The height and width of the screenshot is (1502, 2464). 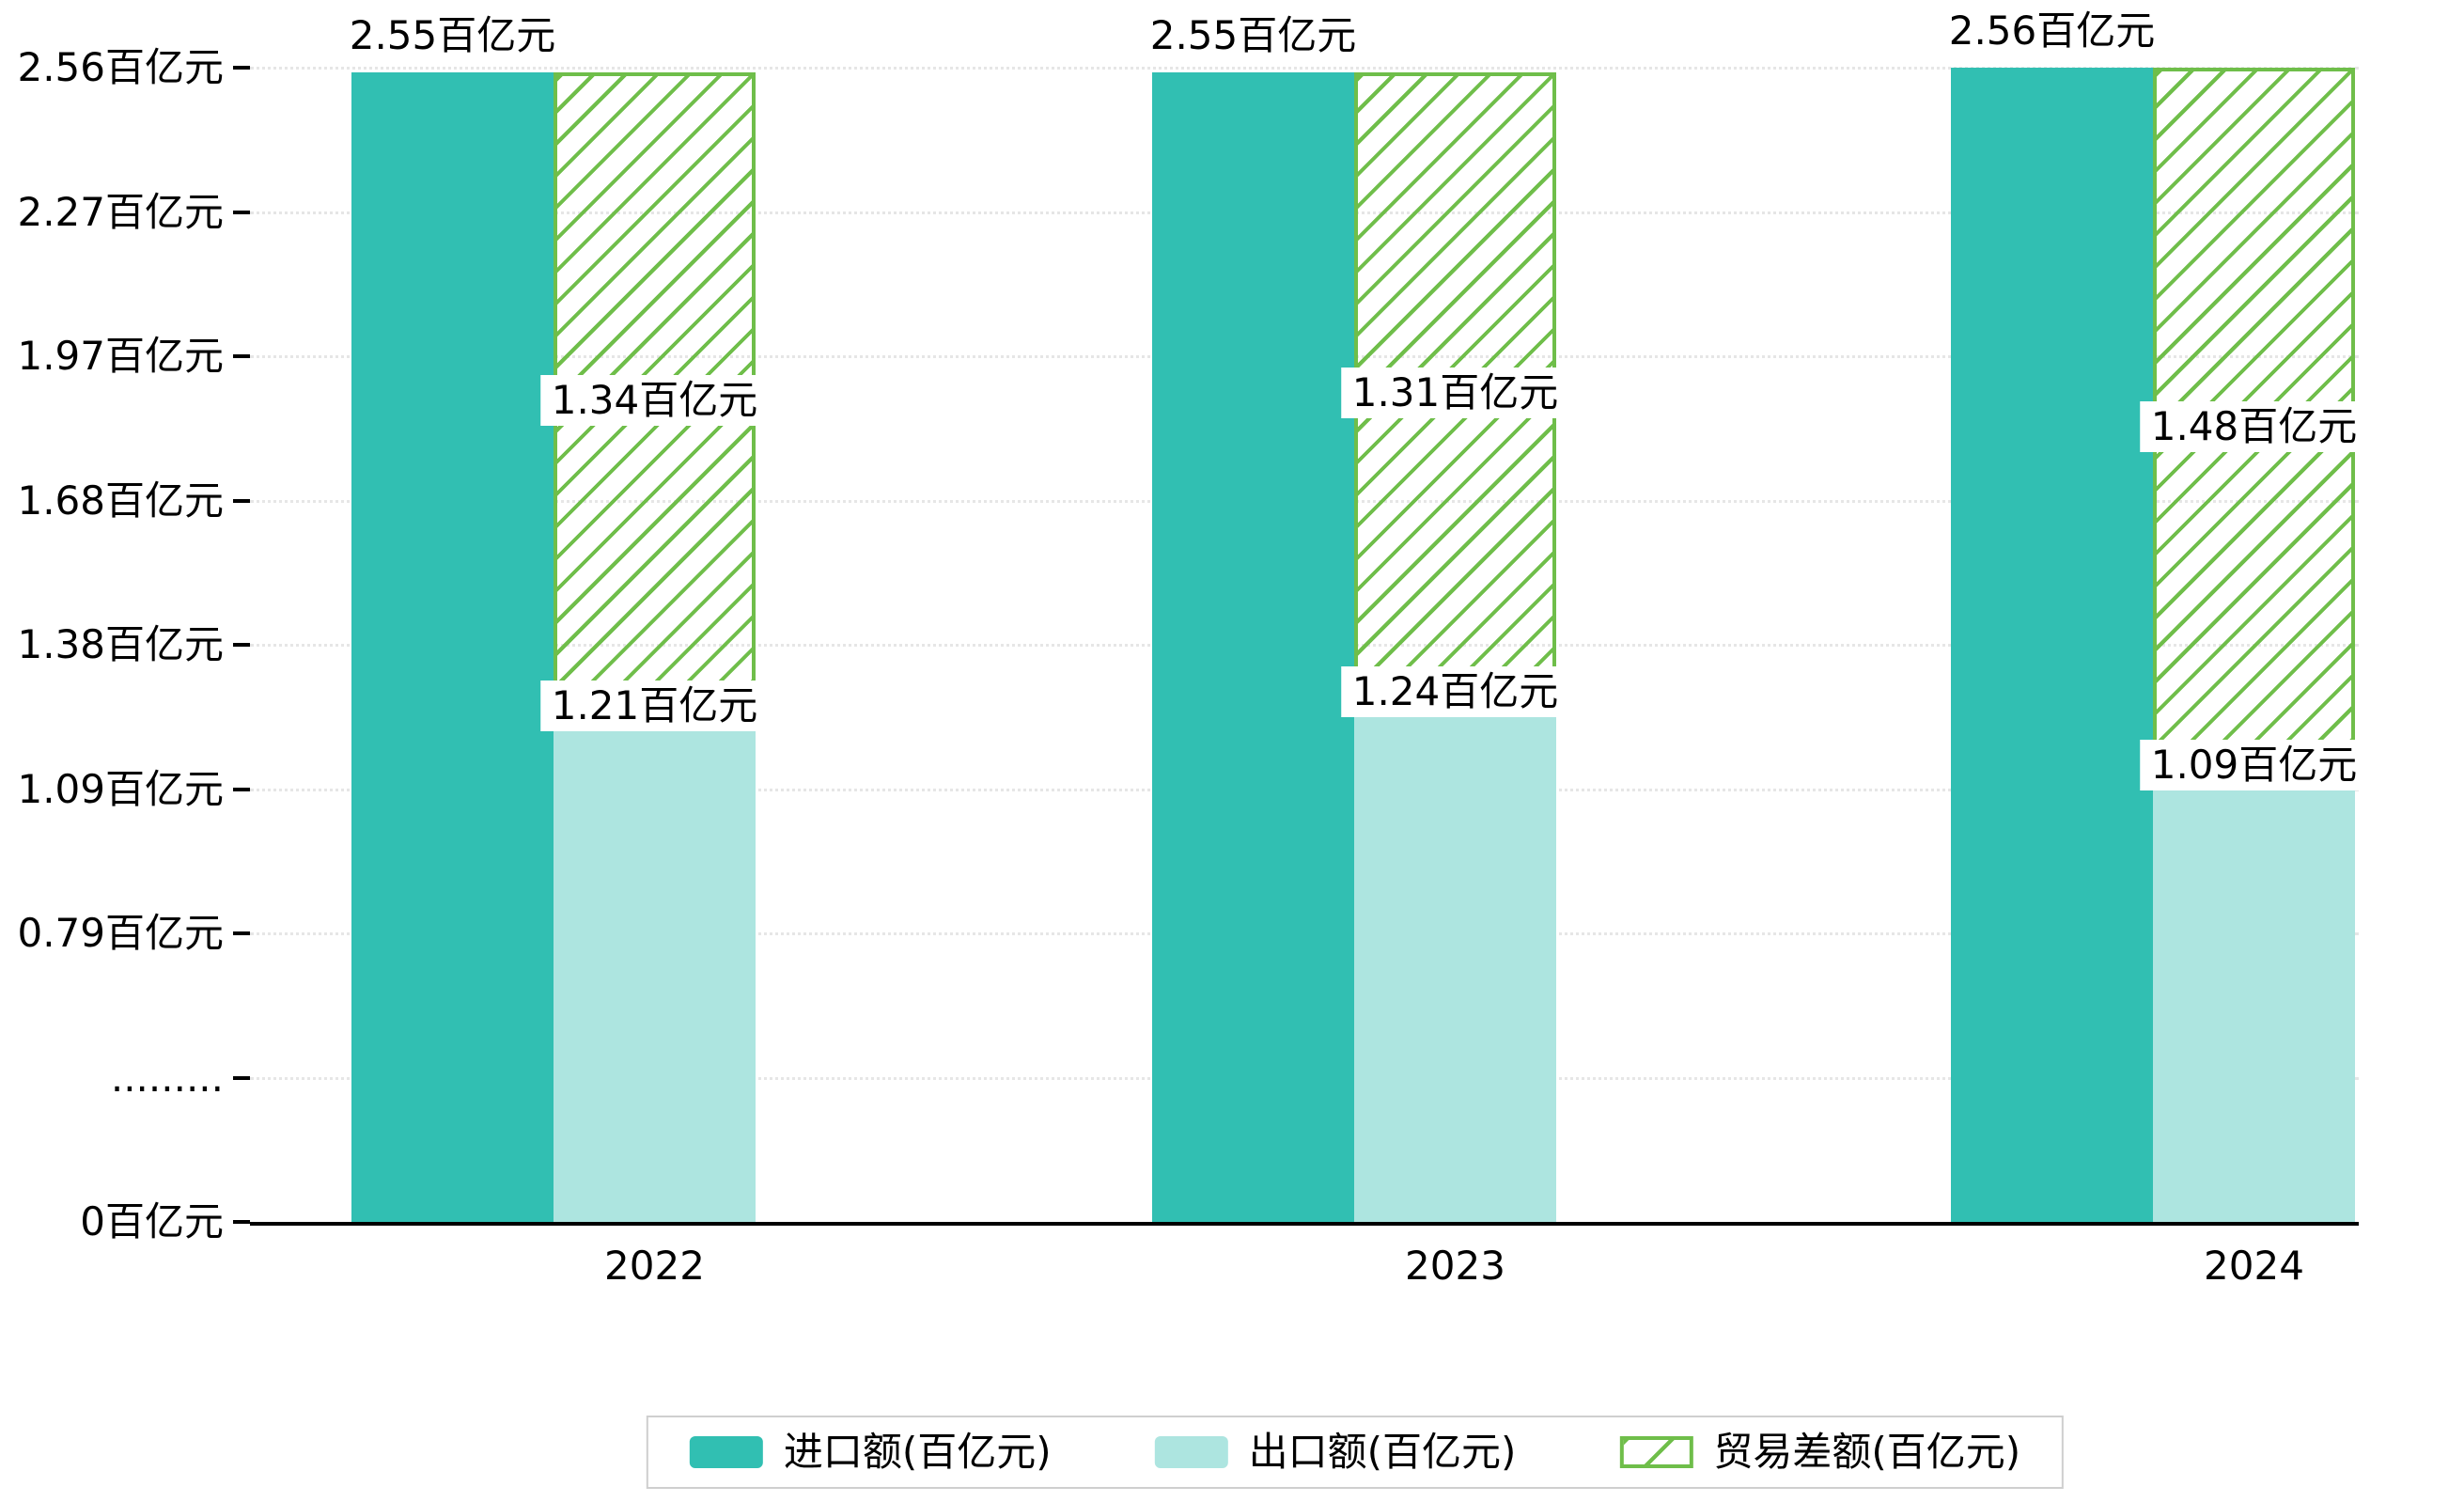 I want to click on value-label-export: 1.24百亿元, so click(x=1455, y=691).